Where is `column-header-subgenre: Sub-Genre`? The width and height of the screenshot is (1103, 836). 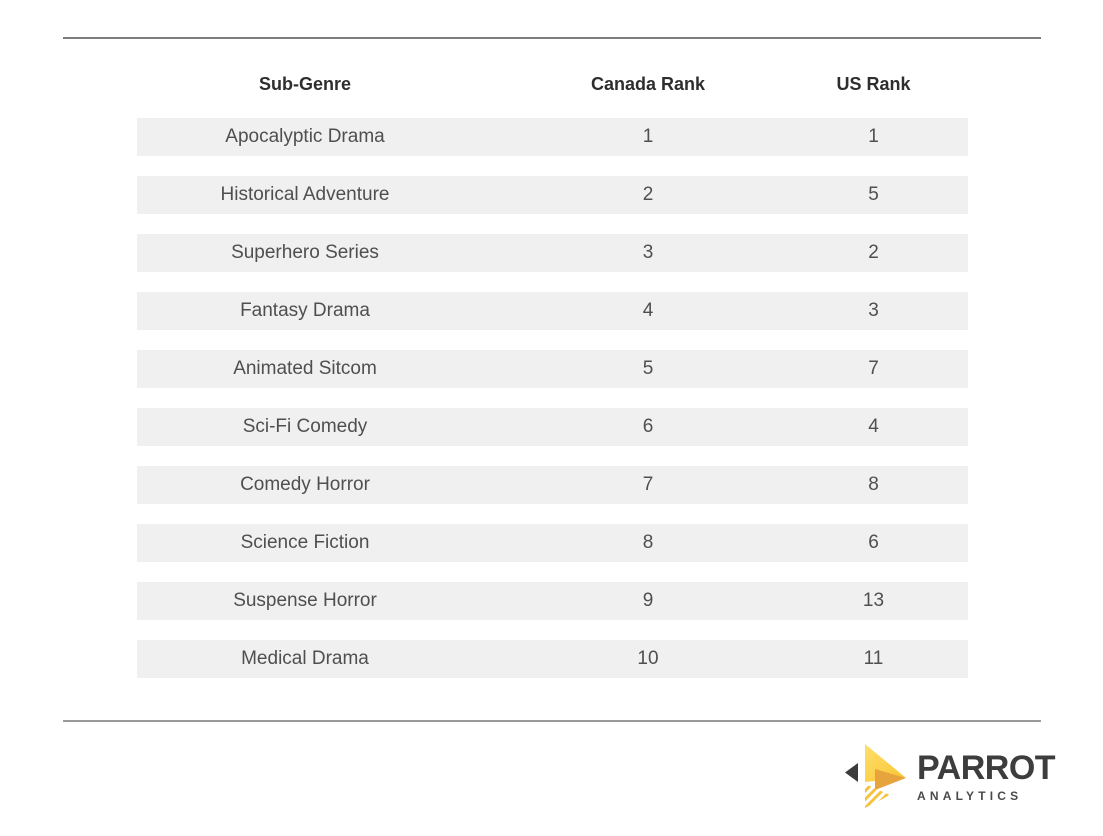
column-header-subgenre: Sub-Genre is located at coordinates (304, 83).